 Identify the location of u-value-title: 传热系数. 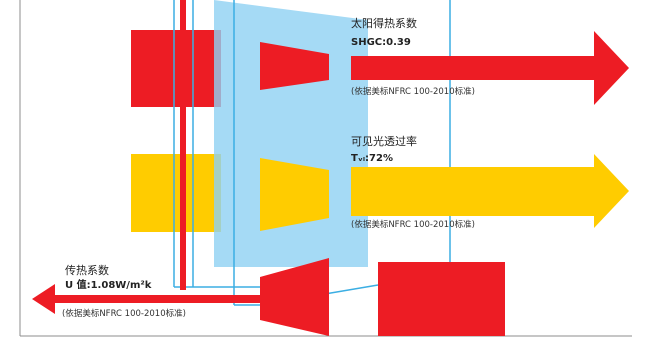
(87, 270).